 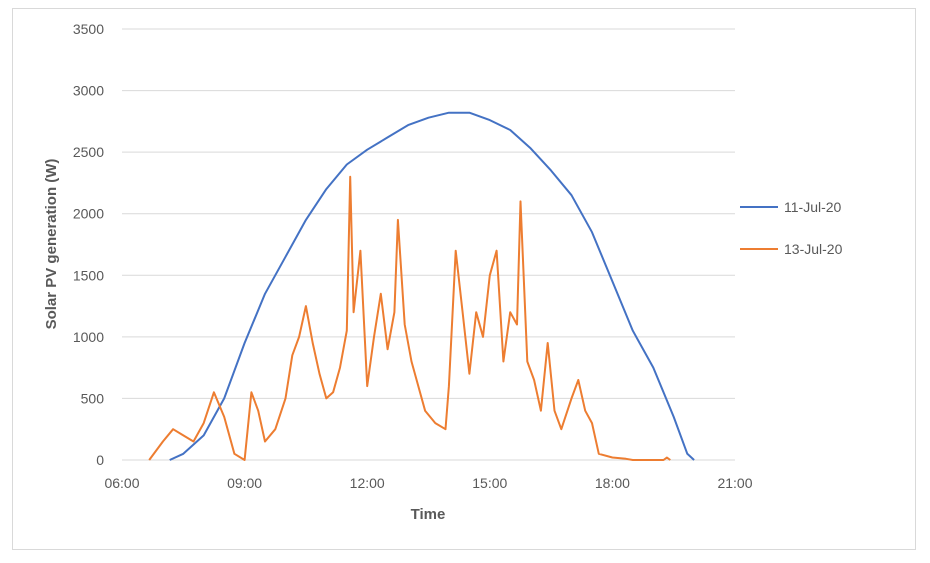 What do you see at coordinates (93, 398) in the screenshot?
I see `y-tick-label: 500` at bounding box center [93, 398].